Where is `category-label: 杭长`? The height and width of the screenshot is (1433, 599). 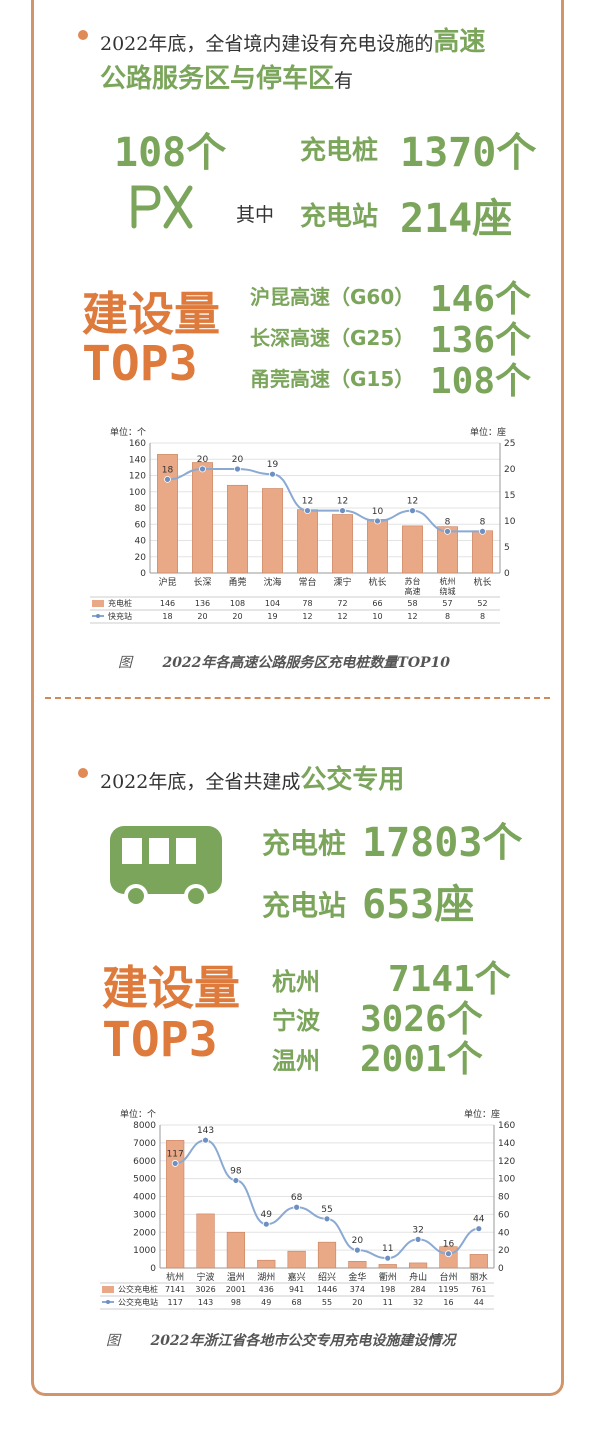 category-label: 杭长 is located at coordinates (377, 582).